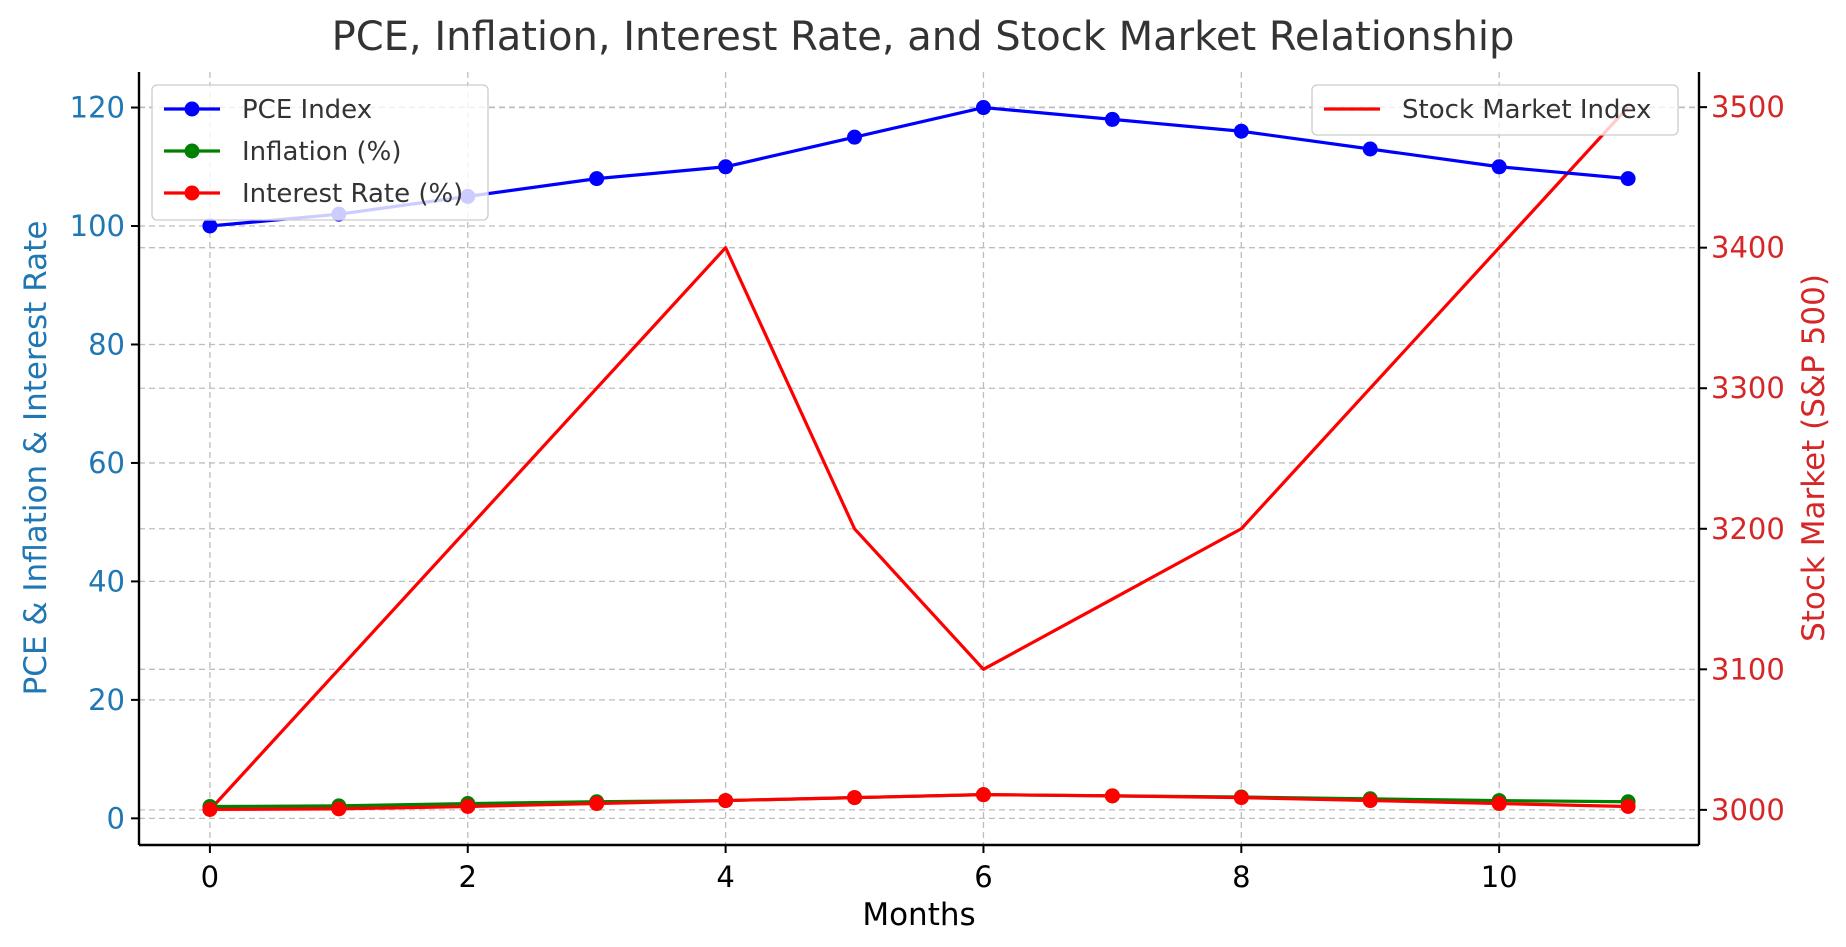  What do you see at coordinates (106, 700) in the screenshot?
I see `y-left-tick-label: 20` at bounding box center [106, 700].